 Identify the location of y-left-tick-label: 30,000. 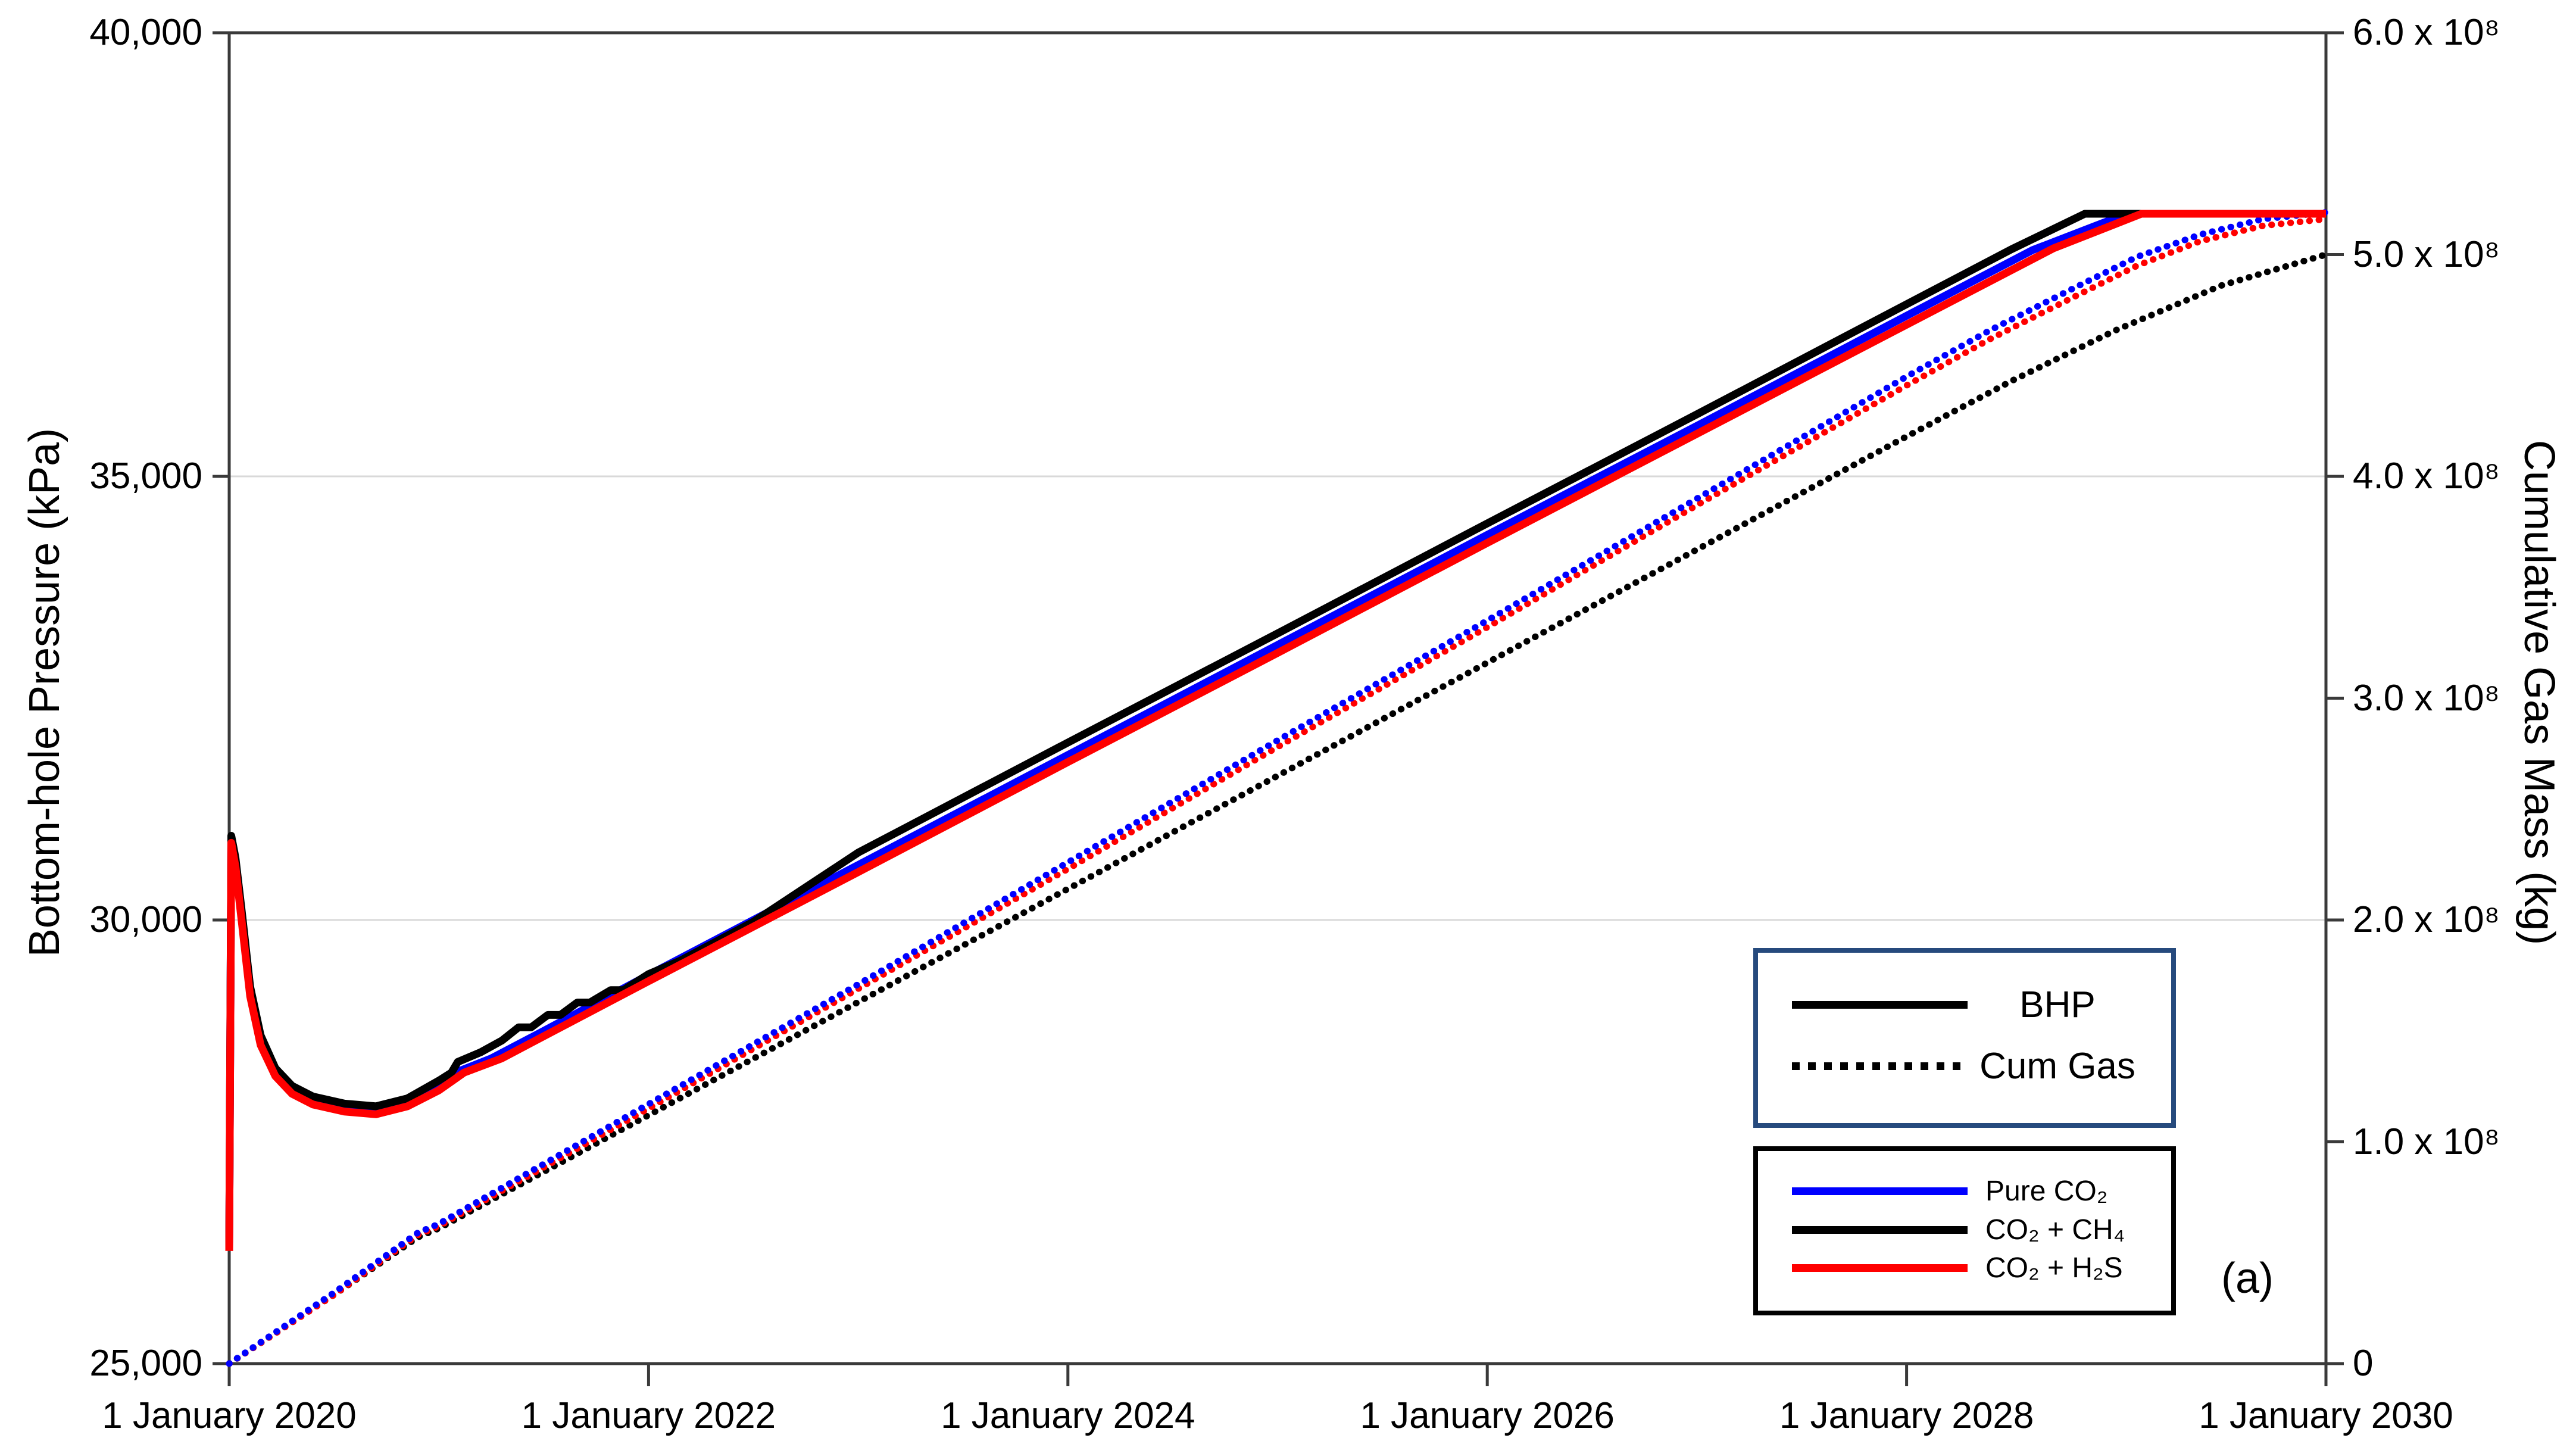
(145, 919).